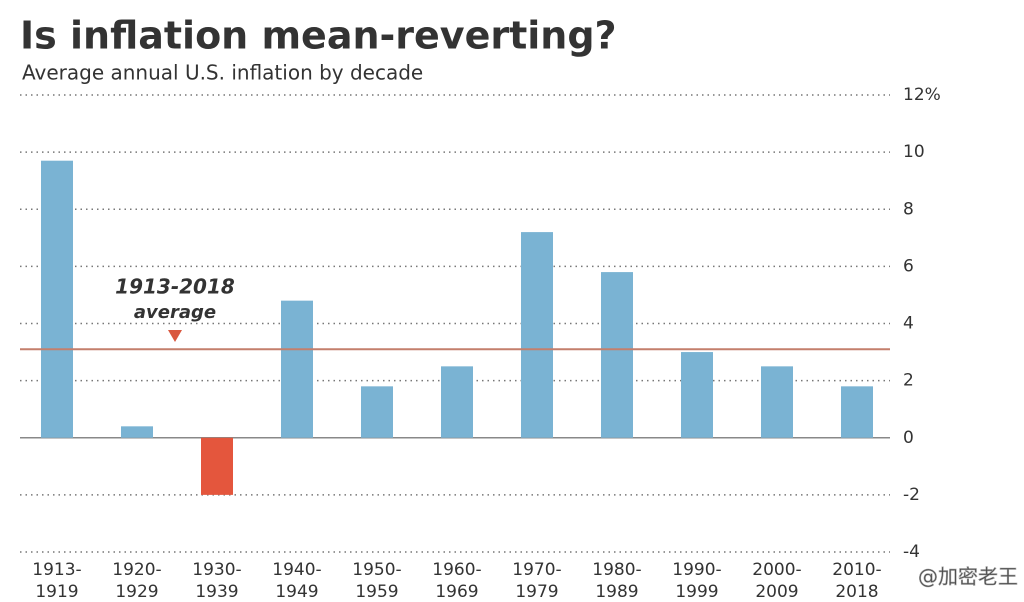 Image resolution: width=1024 pixels, height=602 pixels. Describe the element at coordinates (776, 592) in the screenshot. I see `x-tick-label-line: 2009` at that location.